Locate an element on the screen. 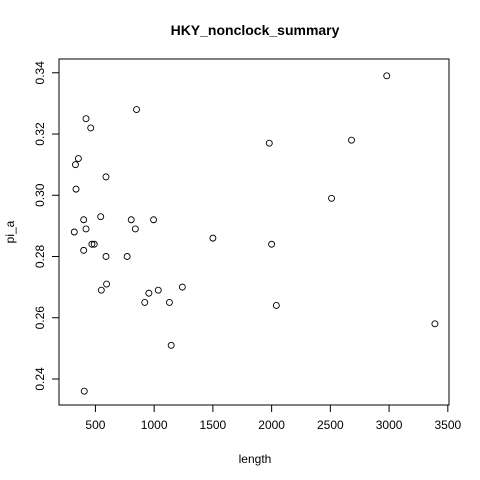 The width and height of the screenshot is (480, 480). y-tick-label: 0.30 is located at coordinates (40, 195).